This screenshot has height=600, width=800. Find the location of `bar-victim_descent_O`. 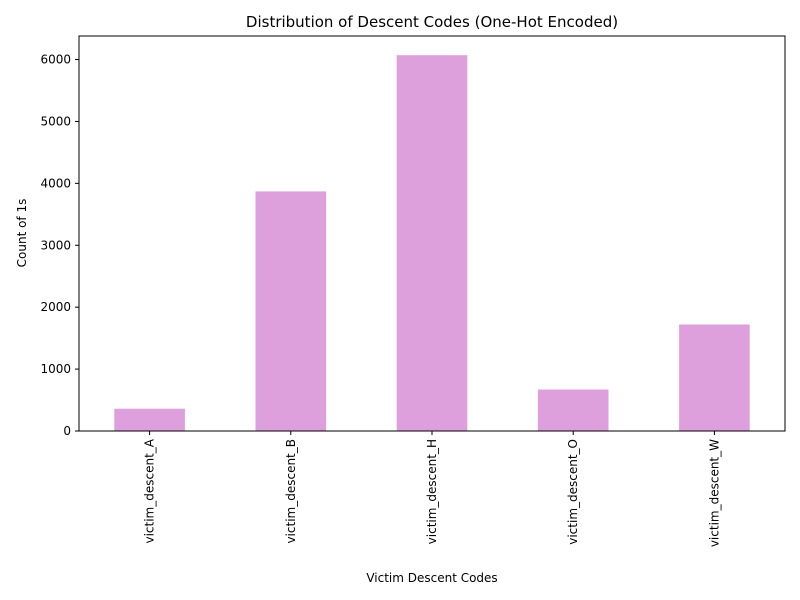

bar-victim_descent_O is located at coordinates (573, 410).